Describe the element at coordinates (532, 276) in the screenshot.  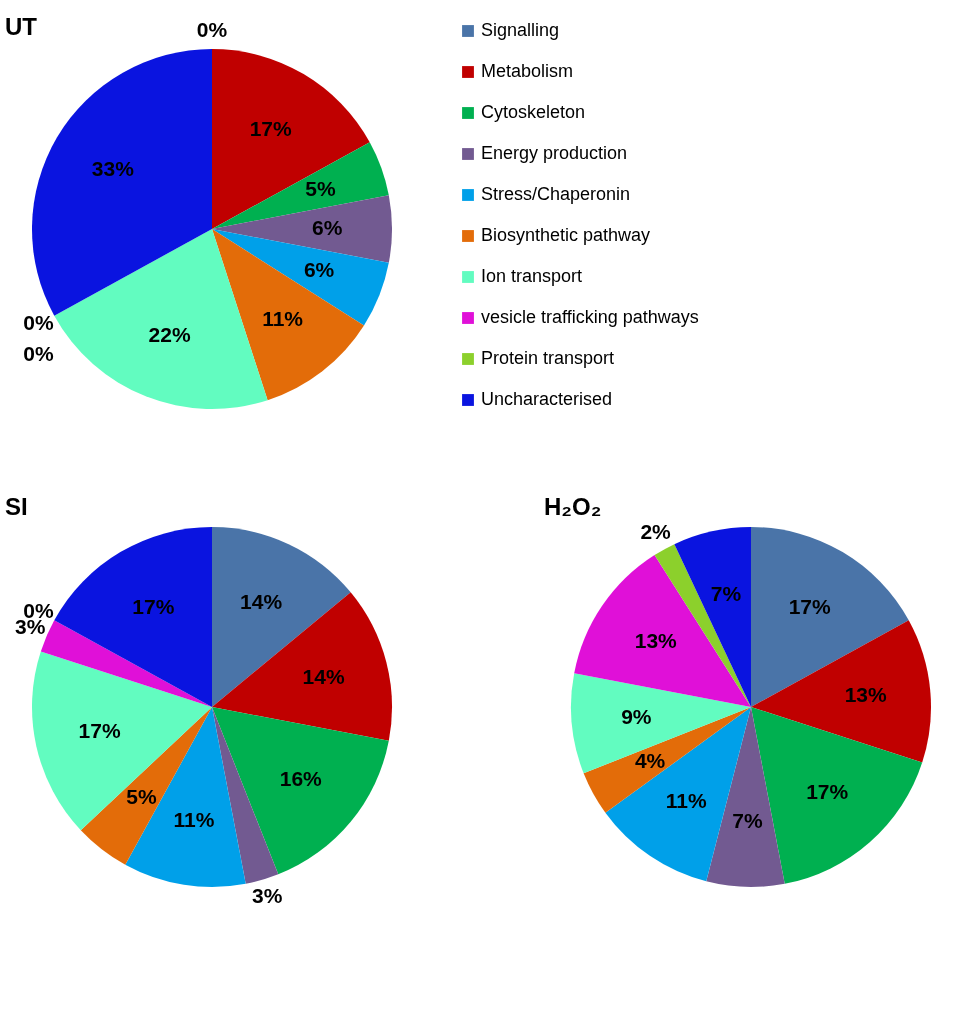
I see `legend-label: Ion transport` at that location.